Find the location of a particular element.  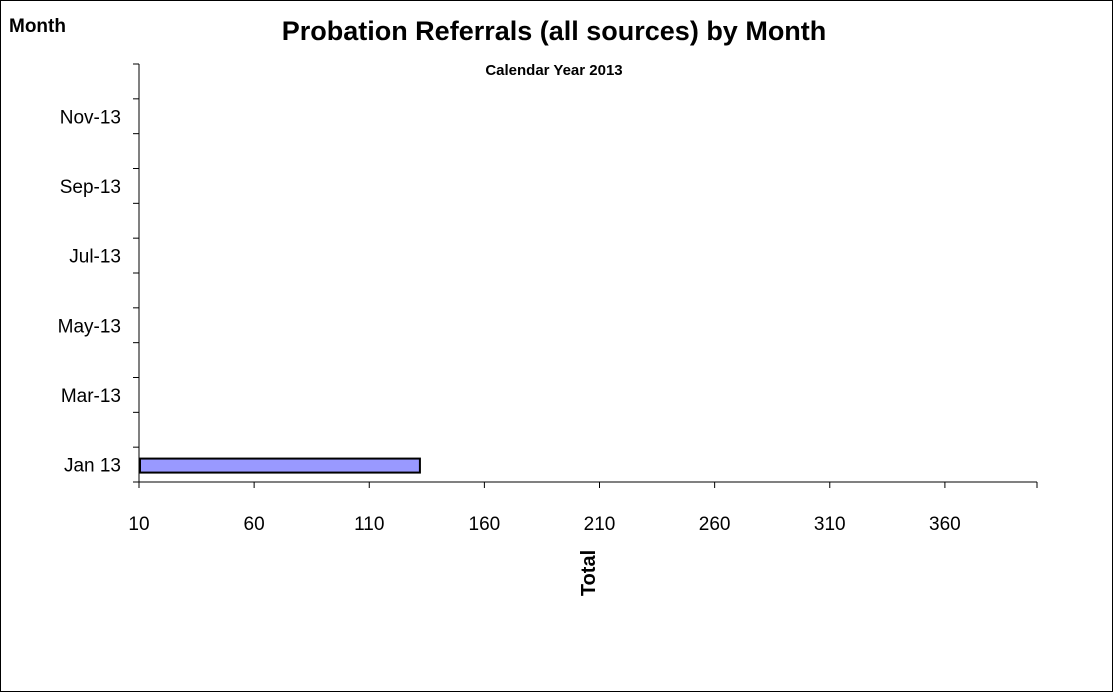

chart-subtitle: Calendar Year 2013 is located at coordinates (553, 70).